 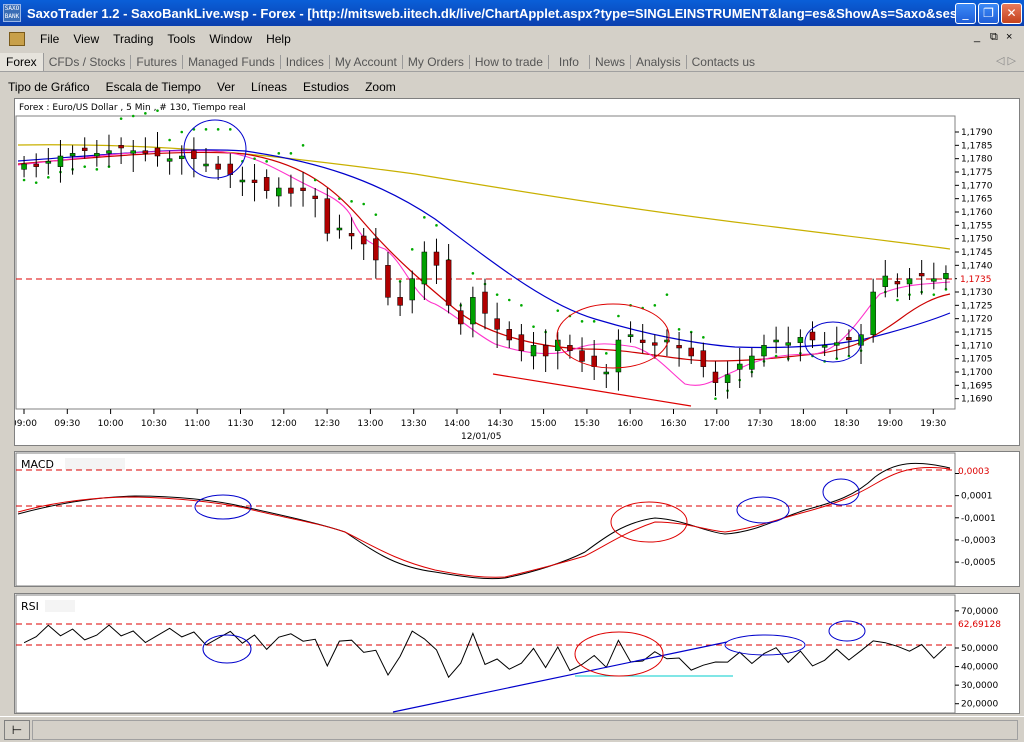 What do you see at coordinates (37, 464) in the screenshot?
I see `macd-label: MACD` at bounding box center [37, 464].